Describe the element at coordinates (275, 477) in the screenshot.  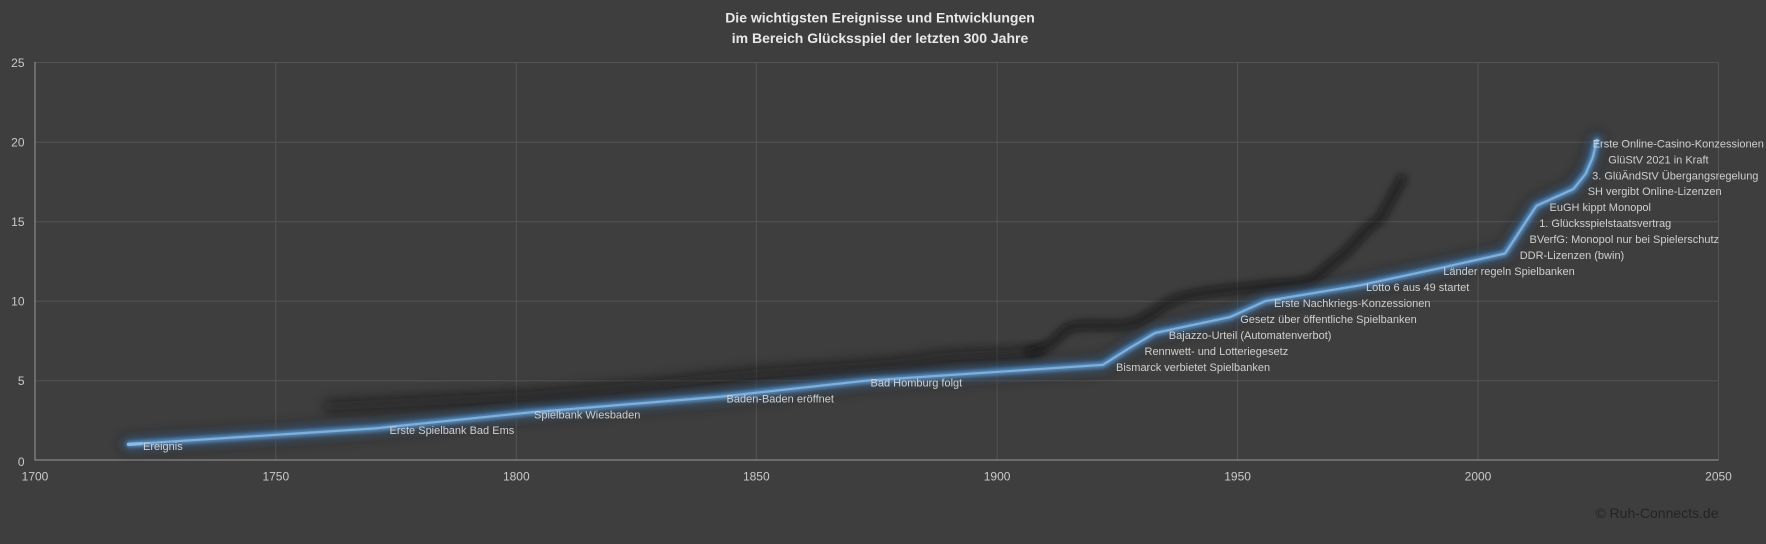
I see `svg-text: 1750` at that location.